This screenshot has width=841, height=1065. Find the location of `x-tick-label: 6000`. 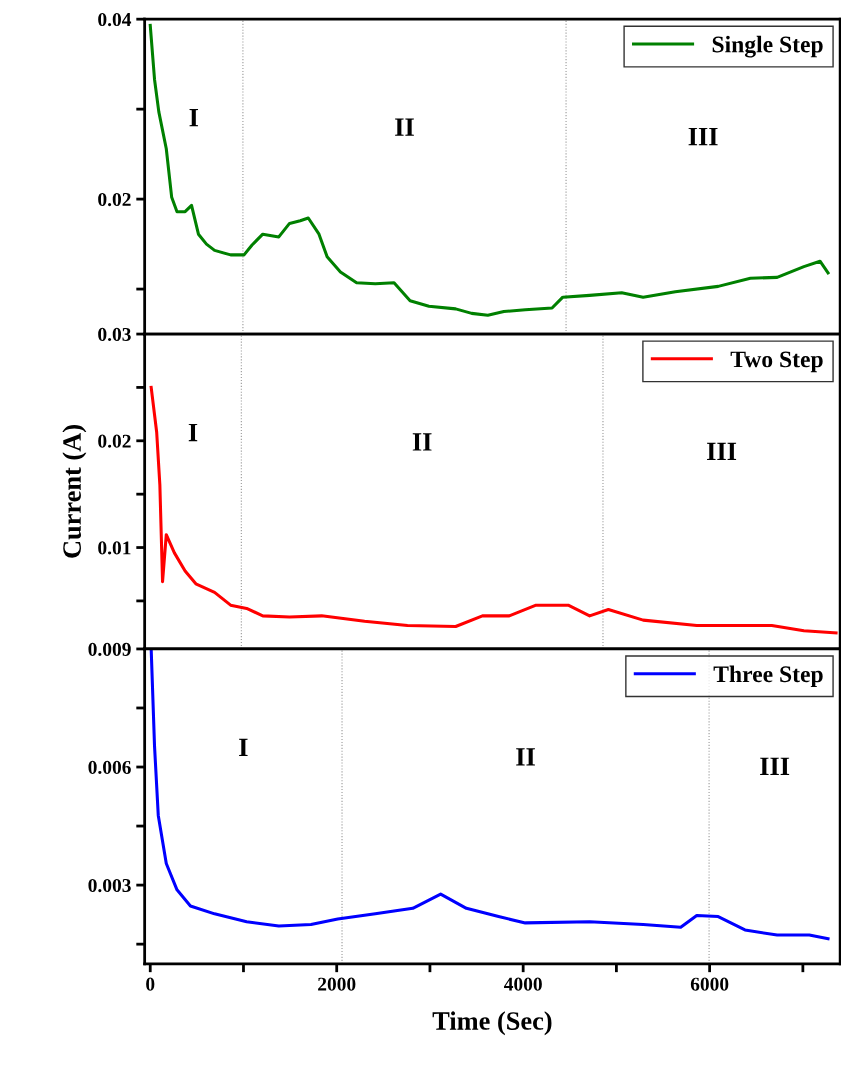

x-tick-label: 6000 is located at coordinates (709, 984).